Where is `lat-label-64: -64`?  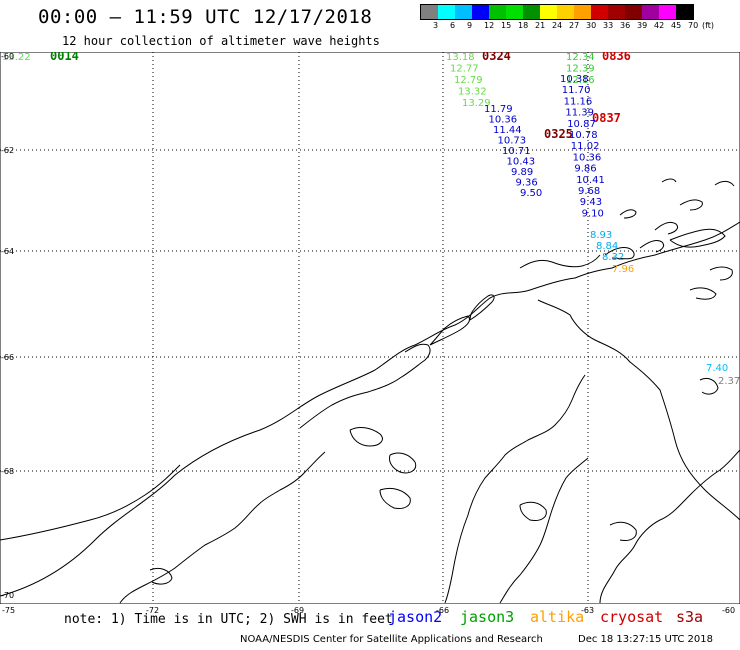
lat-label-64: -64 is located at coordinates (8, 251).